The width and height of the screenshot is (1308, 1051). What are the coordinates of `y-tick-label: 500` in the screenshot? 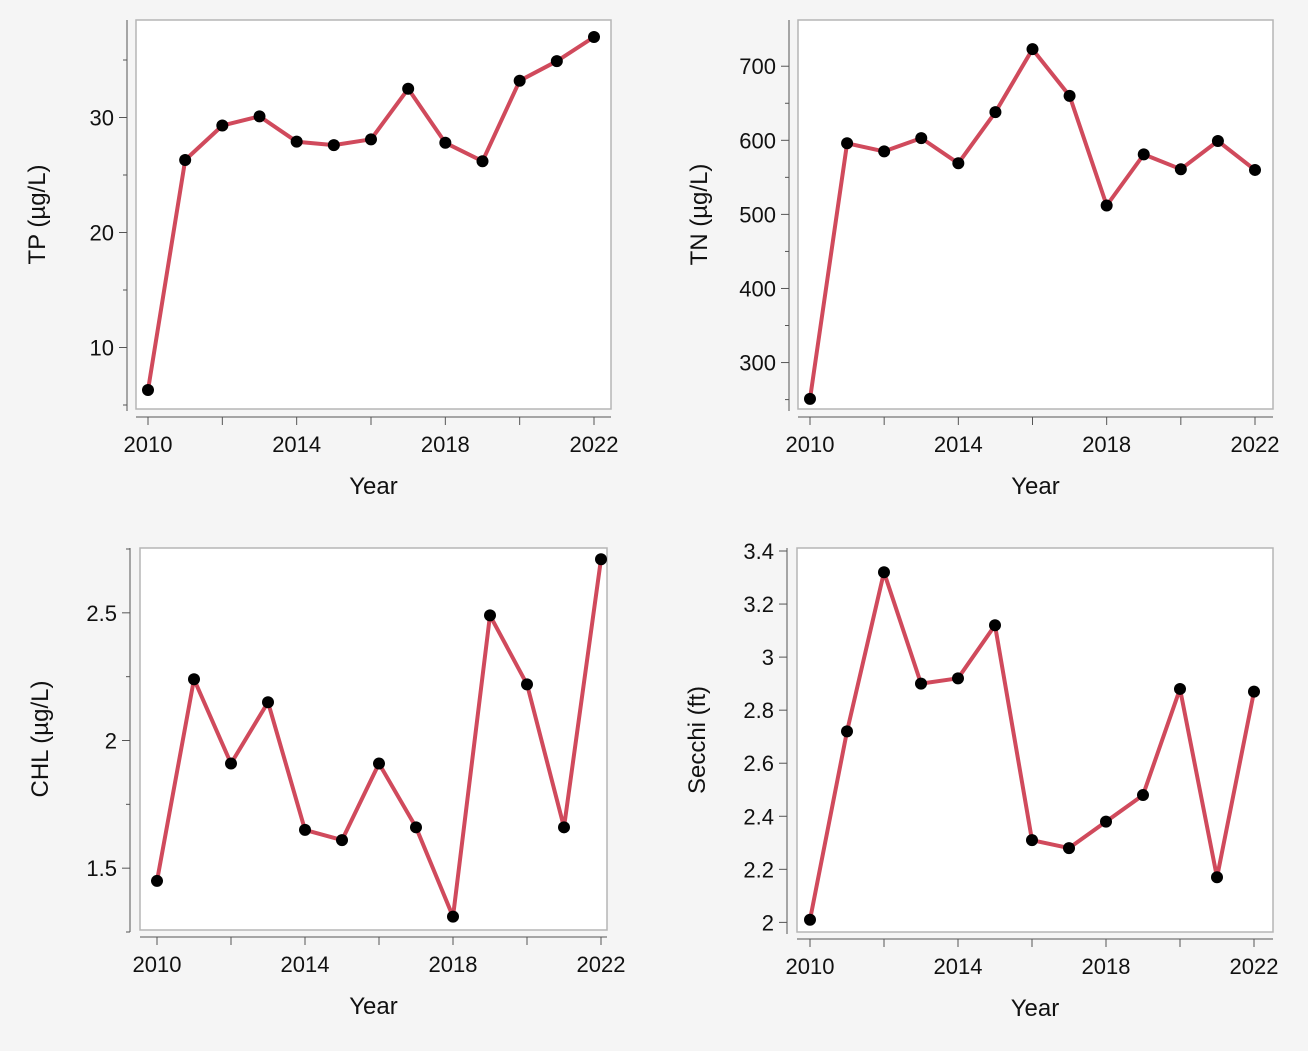 It's located at (757, 214).